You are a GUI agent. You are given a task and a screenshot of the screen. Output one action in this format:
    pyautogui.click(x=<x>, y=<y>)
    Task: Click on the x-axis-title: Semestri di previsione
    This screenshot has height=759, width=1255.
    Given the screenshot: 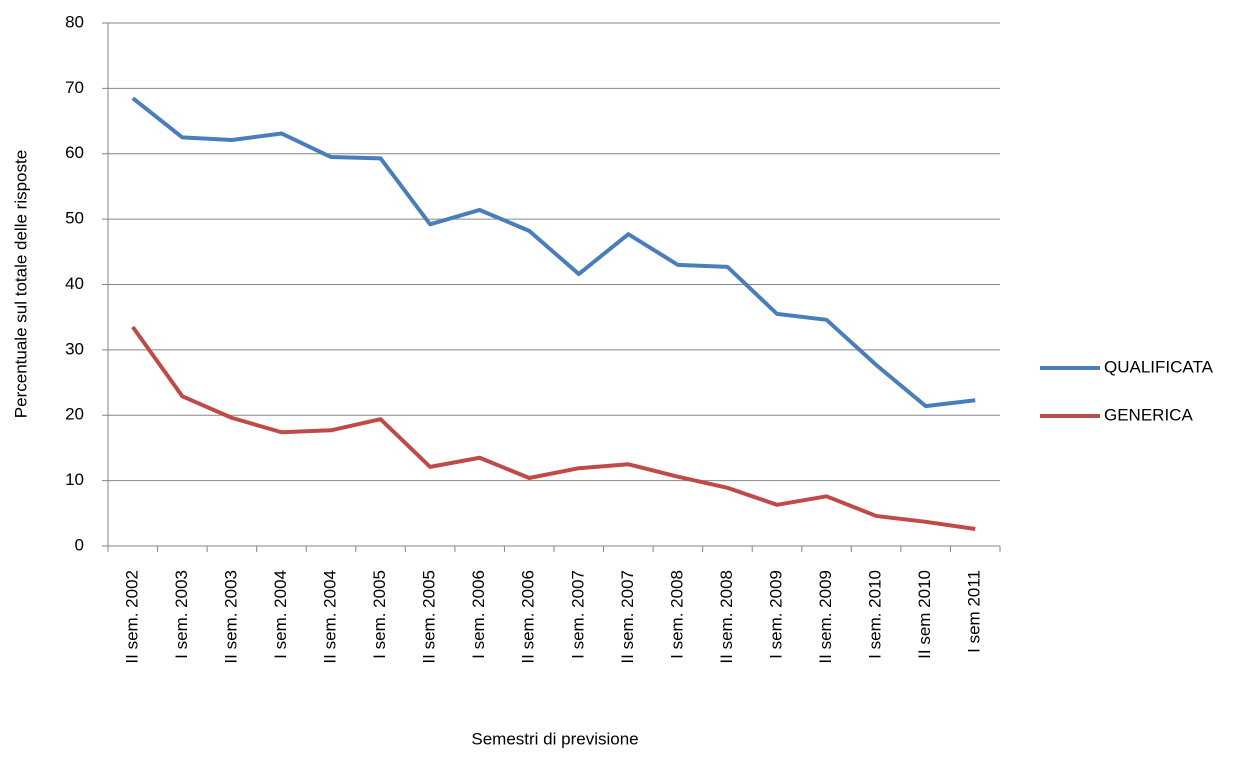 What is the action you would take?
    pyautogui.click(x=554, y=738)
    